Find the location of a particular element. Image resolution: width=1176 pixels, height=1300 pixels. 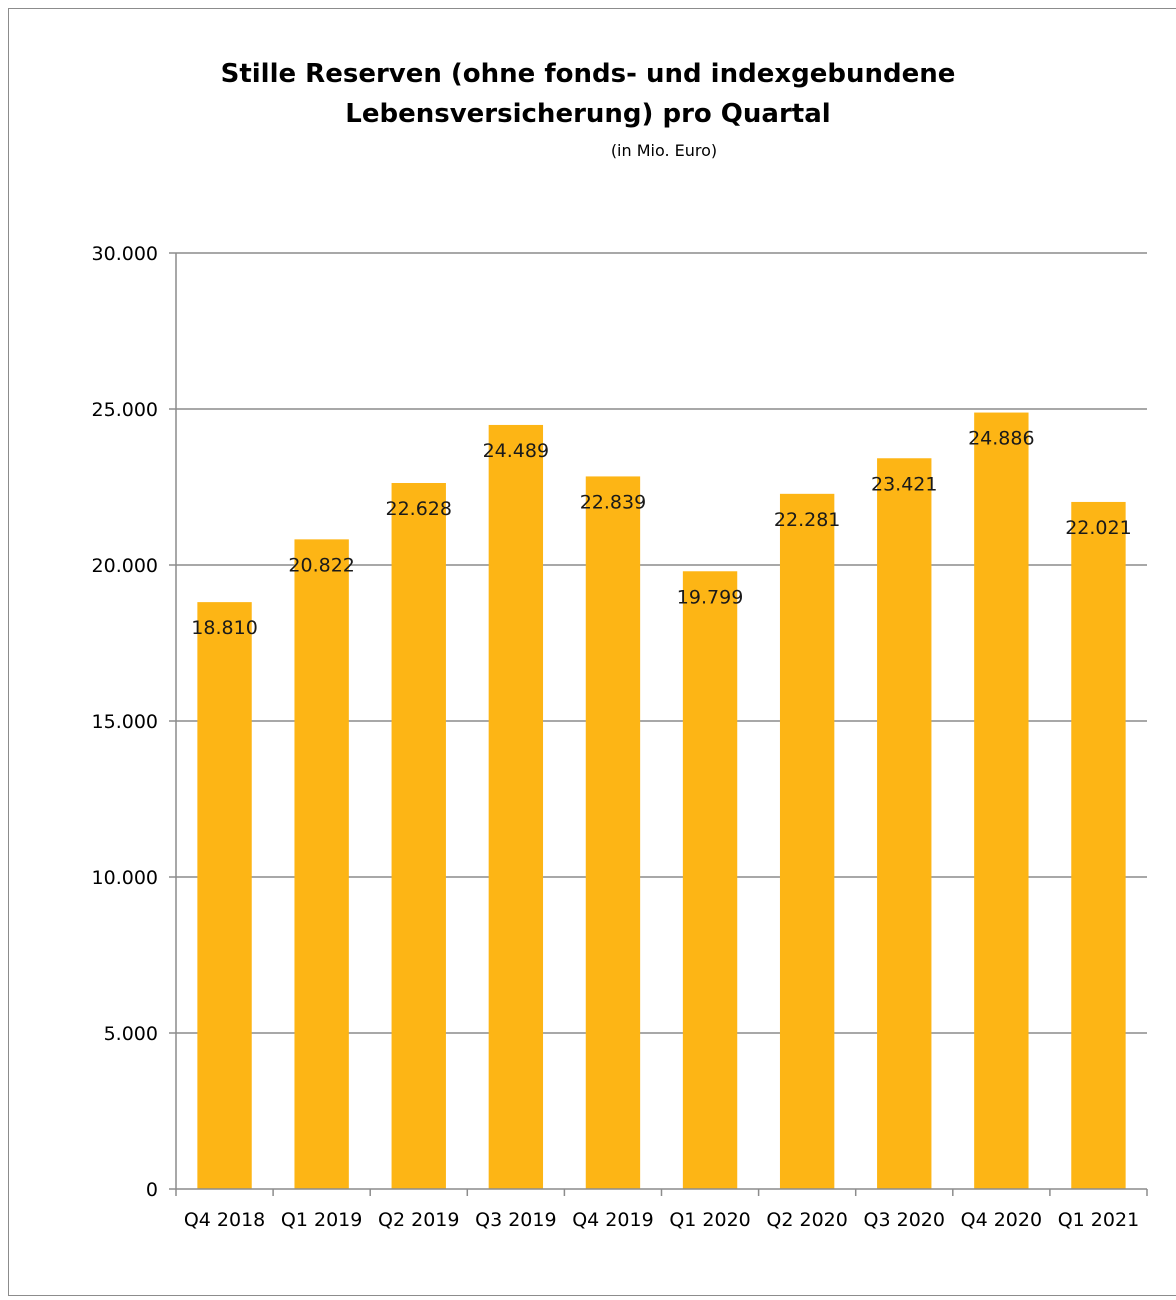

x-tick-label: Q4 2020 is located at coordinates (1001, 1220).